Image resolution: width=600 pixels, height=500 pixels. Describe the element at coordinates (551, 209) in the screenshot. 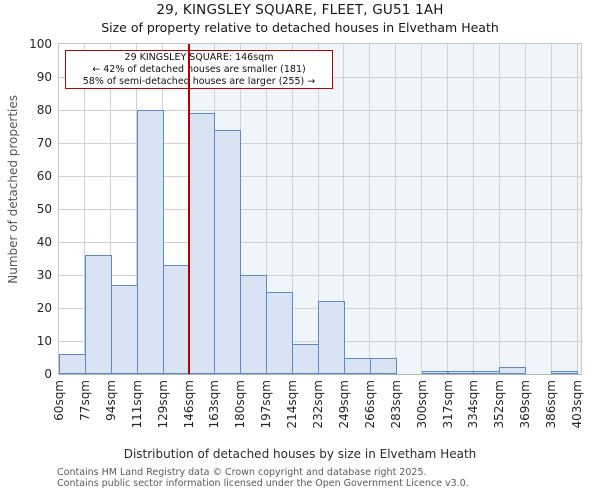

I see `gridline-x-386sqm` at that location.